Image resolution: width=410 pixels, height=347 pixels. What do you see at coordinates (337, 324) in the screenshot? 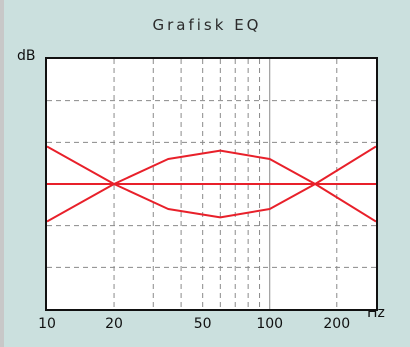
I see `x-tick-label: 200` at bounding box center [337, 324].